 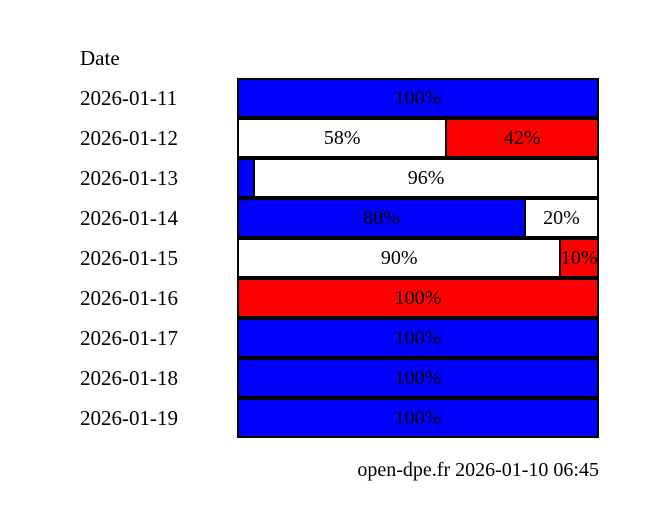 What do you see at coordinates (129, 217) in the screenshot?
I see `date-label: 2026-01-14` at bounding box center [129, 217].